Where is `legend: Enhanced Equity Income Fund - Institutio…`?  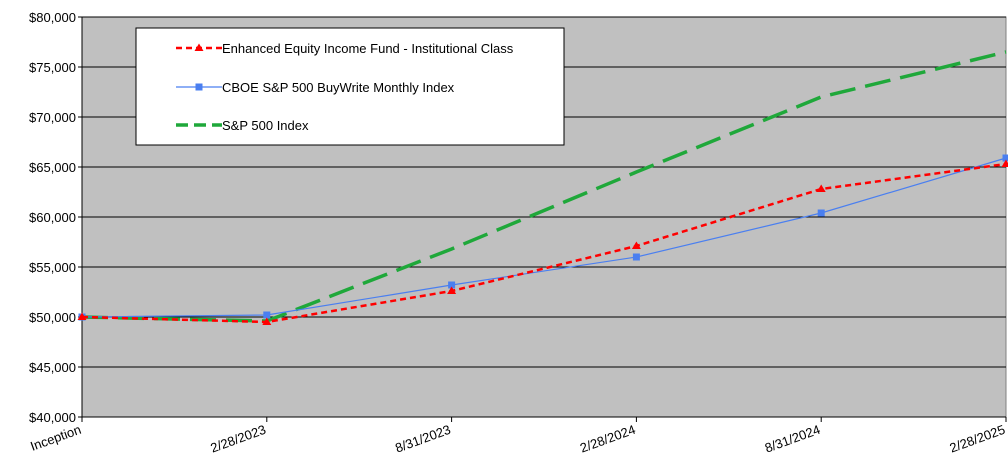
legend: Enhanced Equity Income Fund - Institutio… is located at coordinates (350, 86).